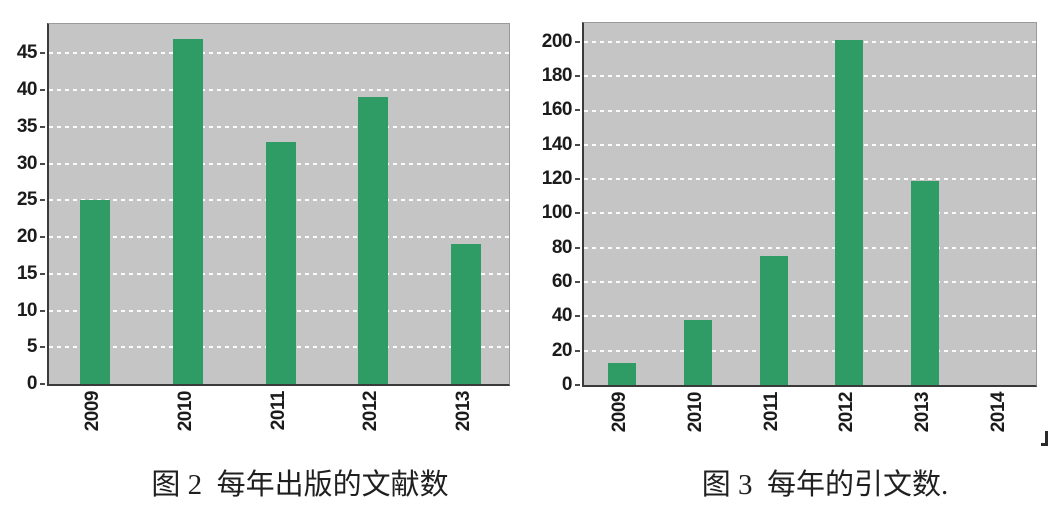 The width and height of the screenshot is (1056, 513). Describe the element at coordinates (557, 213) in the screenshot. I see `y-axis-tick-label-100: 100` at that location.